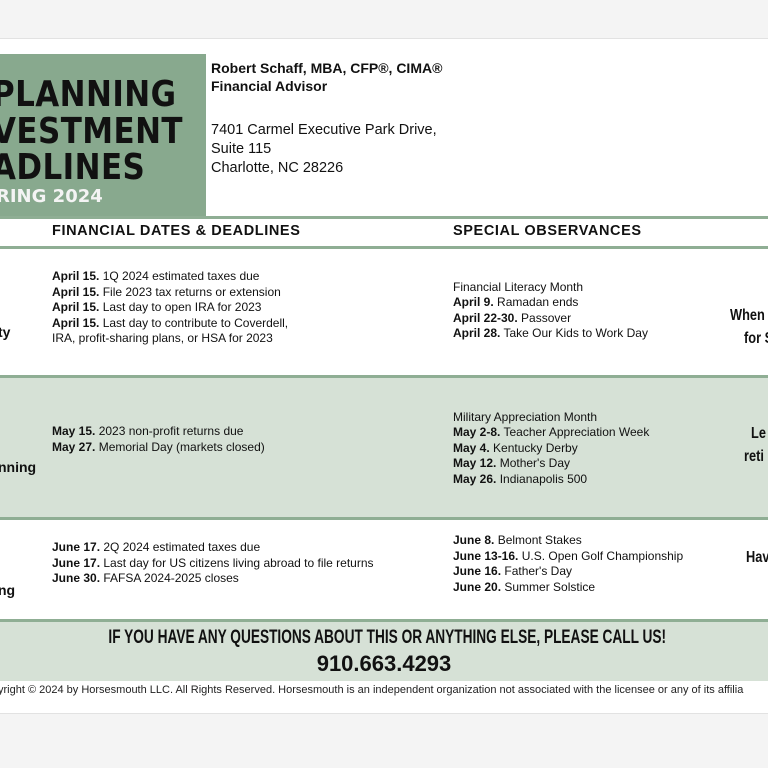 This screenshot has width=768, height=768. Describe the element at coordinates (477, 432) in the screenshot. I see `item-date: May 2-8.` at that location.